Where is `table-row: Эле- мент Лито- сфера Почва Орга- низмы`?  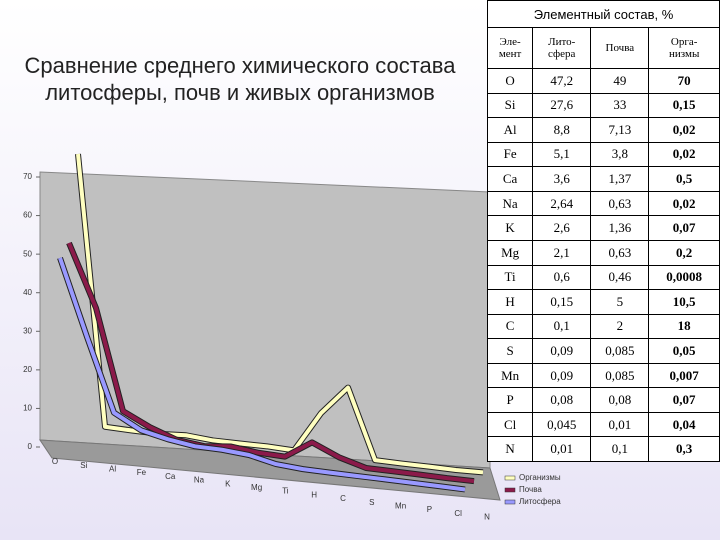
table-row: Эле- мент Лито- сфера Почва Орга- низмы is located at coordinates (603, 48).